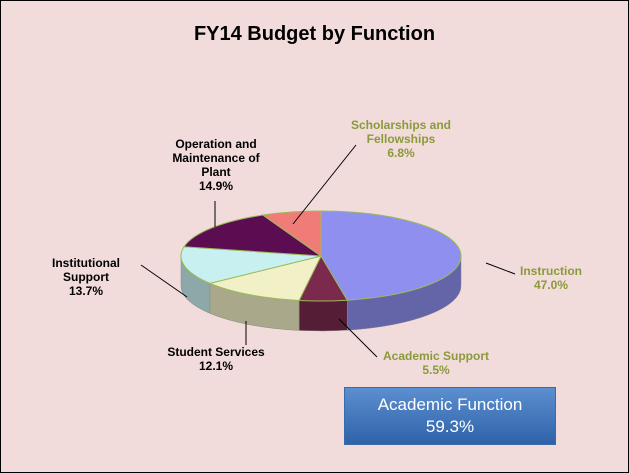 This screenshot has width=629, height=473. I want to click on data-label-value: 12.1%, so click(216, 366).